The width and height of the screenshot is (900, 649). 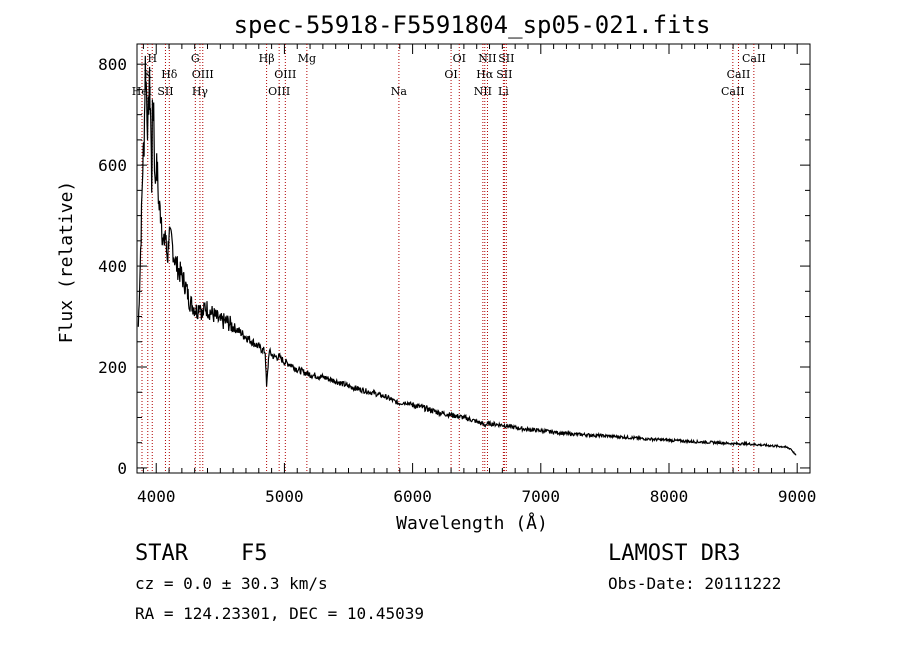 What do you see at coordinates (797, 496) in the screenshot?
I see `x-tick-label: 9000` at bounding box center [797, 496].